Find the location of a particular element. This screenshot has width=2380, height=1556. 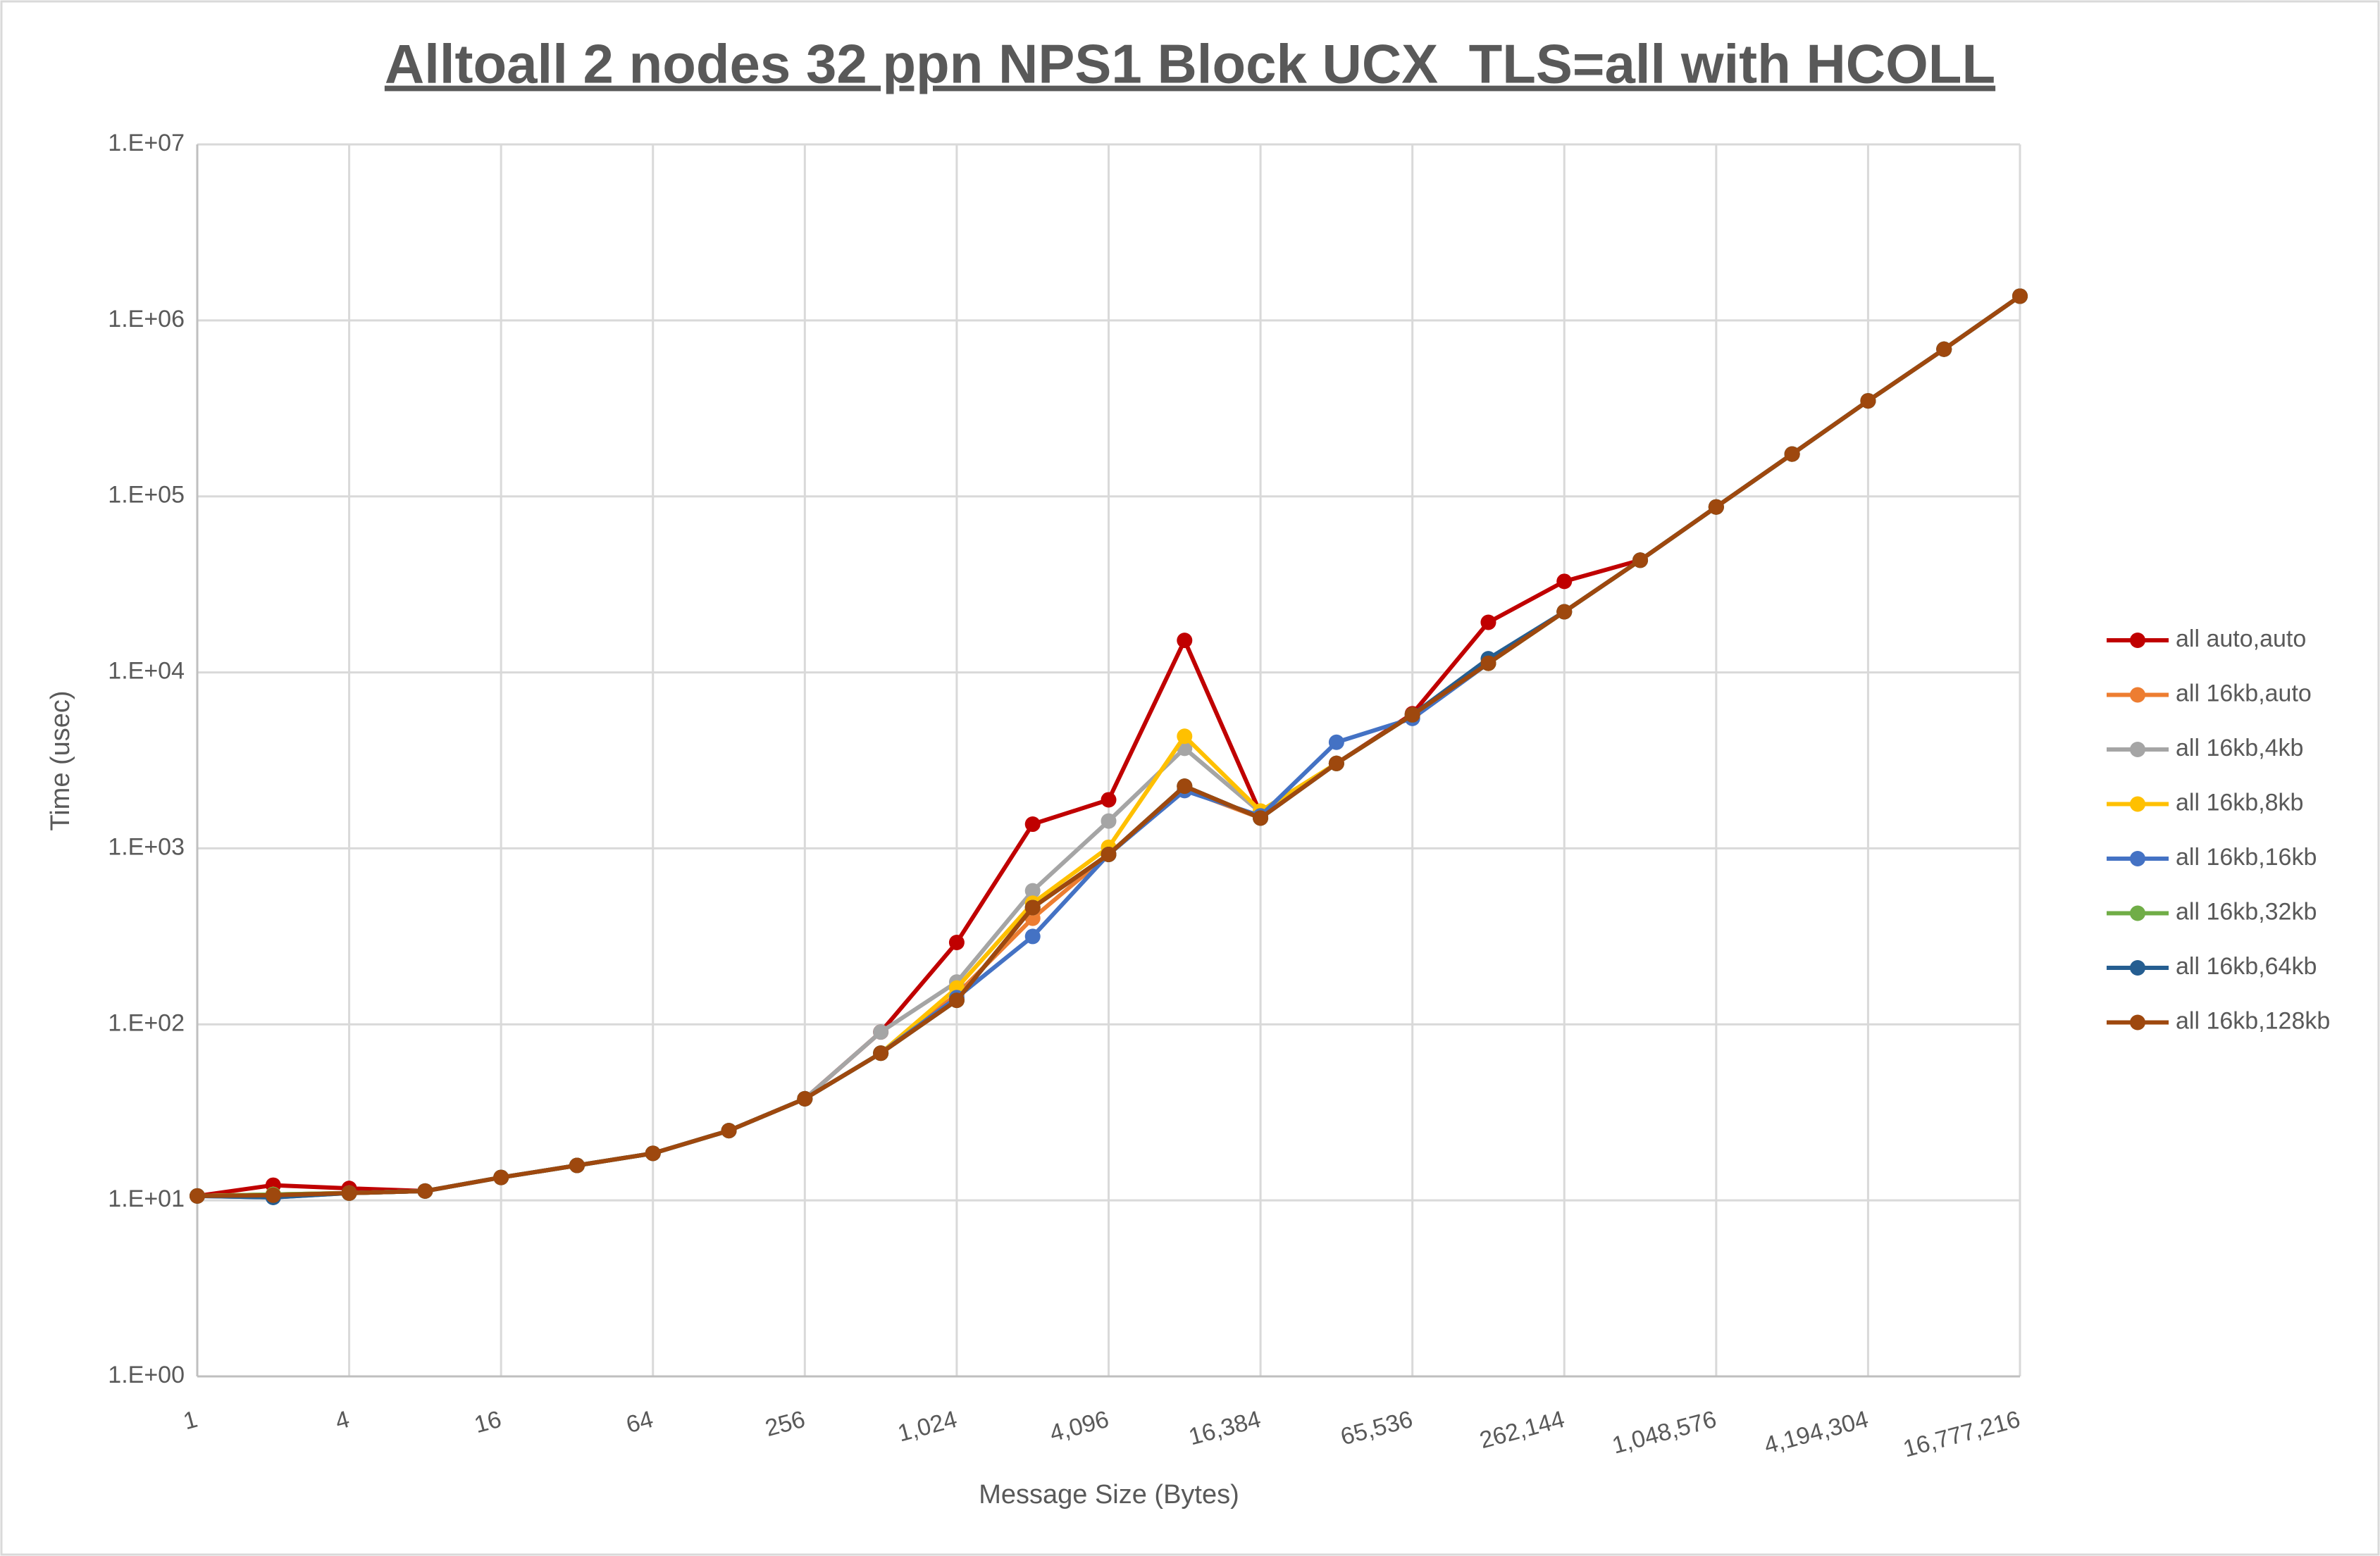

y-tick-label: 1.E+05 is located at coordinates (146, 495).